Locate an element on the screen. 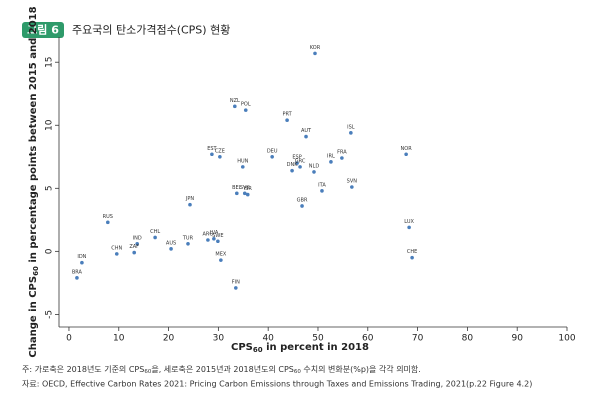  point-label: NZL is located at coordinates (235, 101).